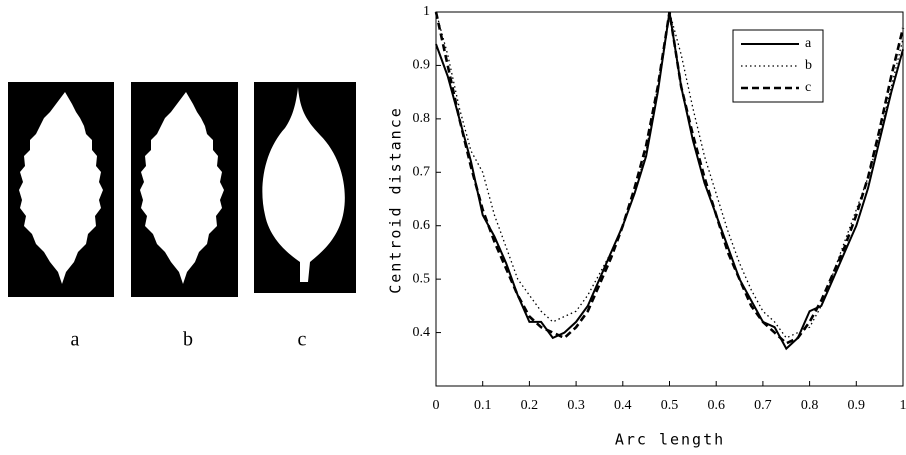 This screenshot has height=455, width=906. Describe the element at coordinates (808, 87) in the screenshot. I see `legend-label: c` at that location.